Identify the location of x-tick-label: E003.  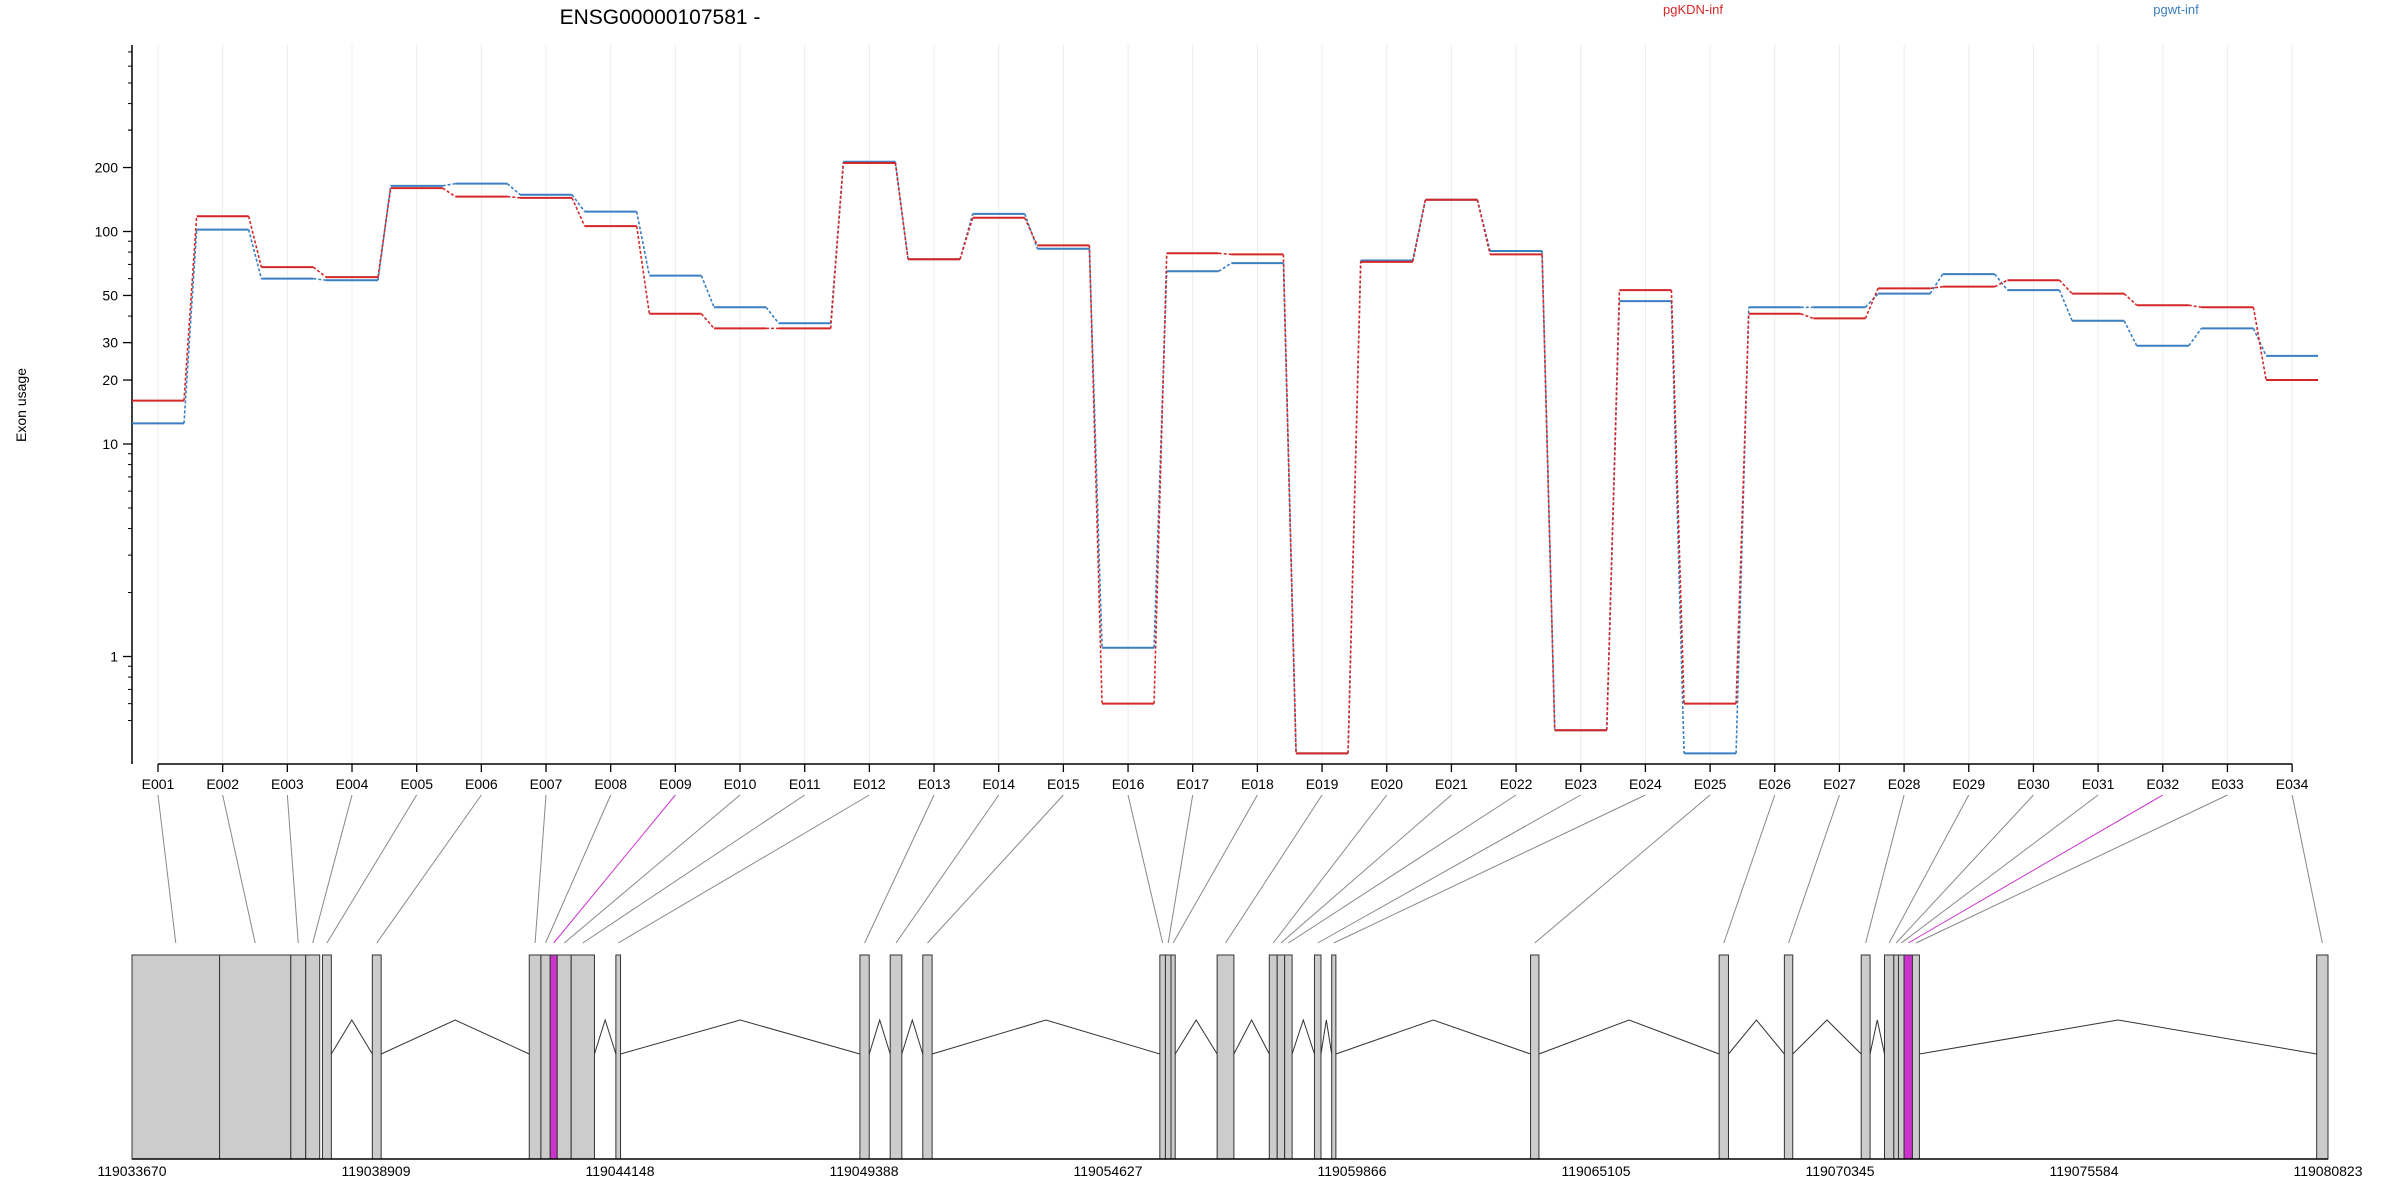
(287, 784).